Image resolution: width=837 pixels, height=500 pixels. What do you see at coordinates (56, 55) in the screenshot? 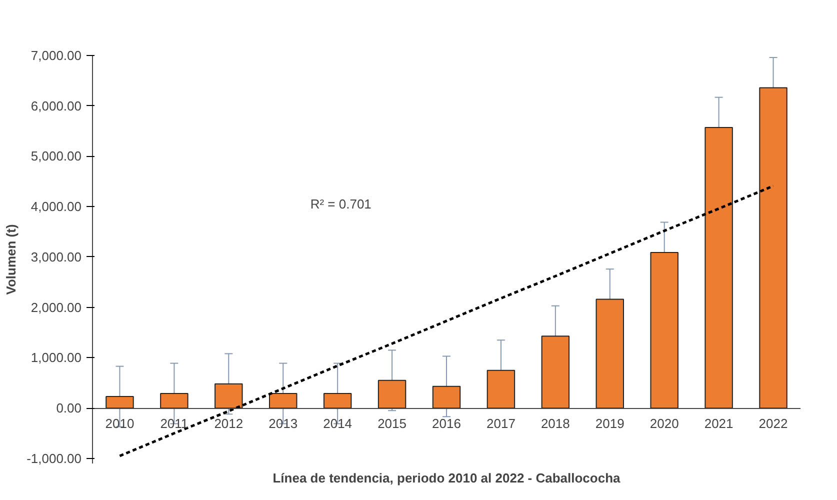
I see `y-tick-label: 7,000.00` at bounding box center [56, 55].